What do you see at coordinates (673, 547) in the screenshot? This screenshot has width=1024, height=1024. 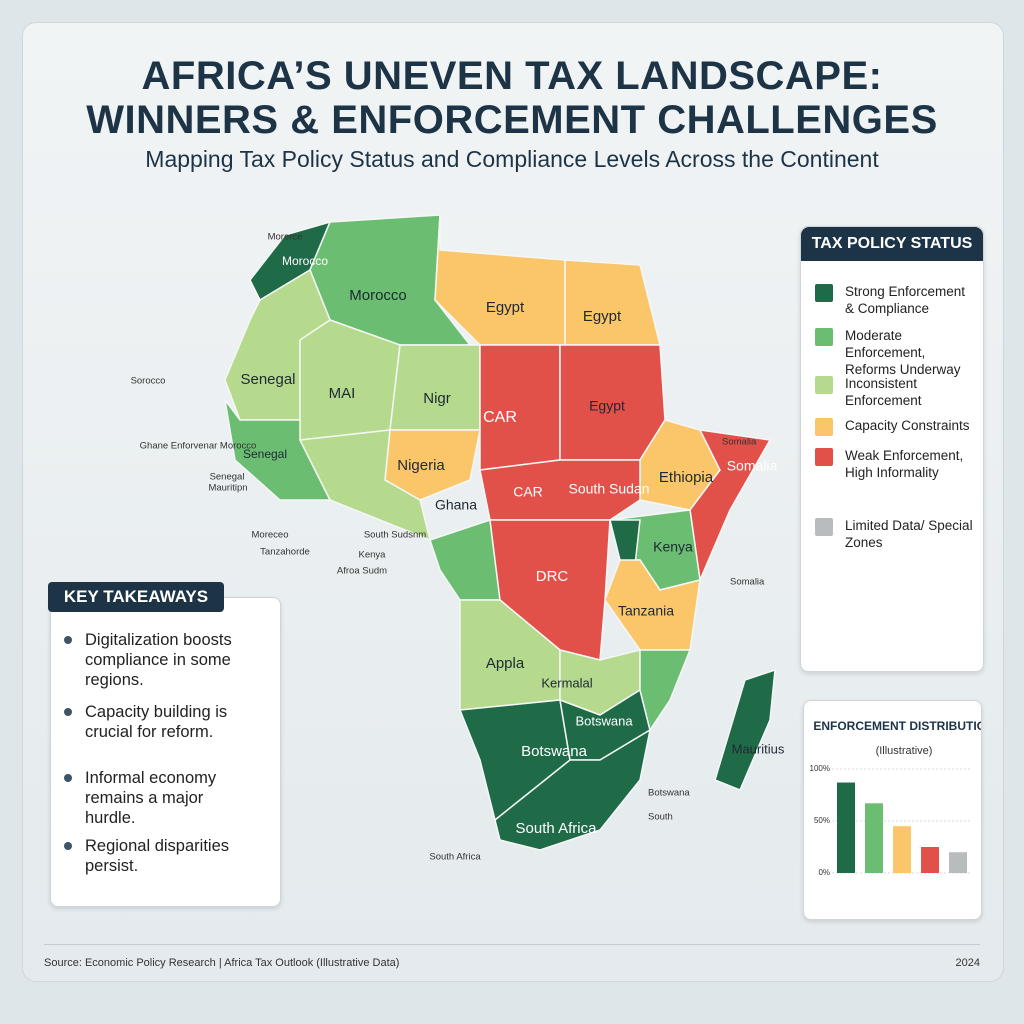 I see `region-label: Kenya` at bounding box center [673, 547].